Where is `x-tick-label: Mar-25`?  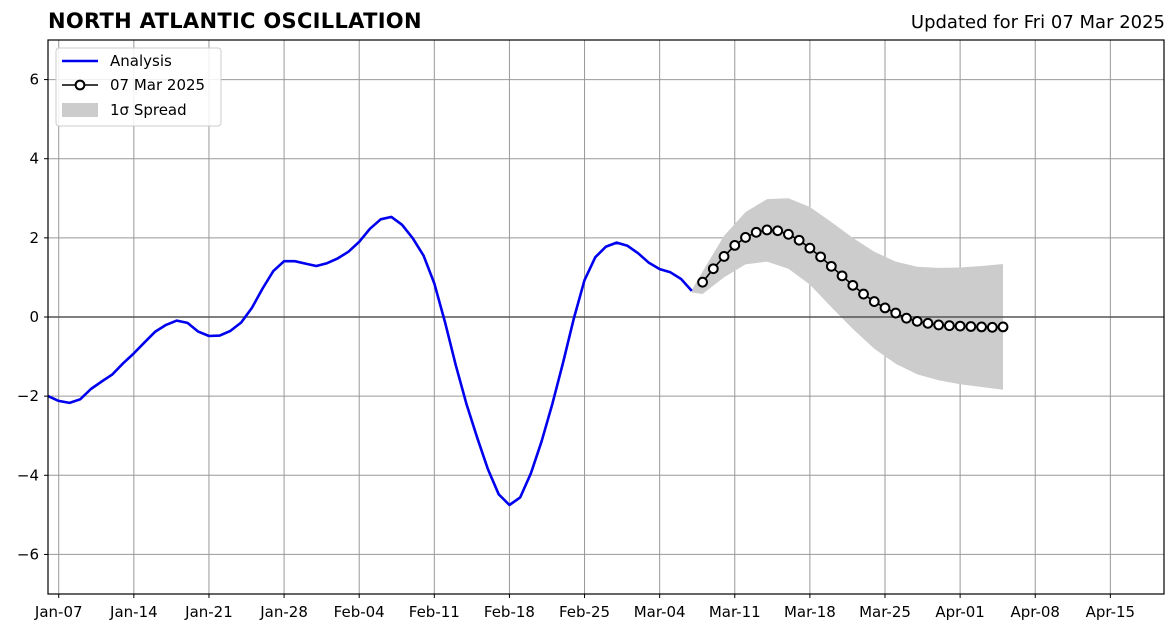 x-tick-label: Mar-25 is located at coordinates (885, 612).